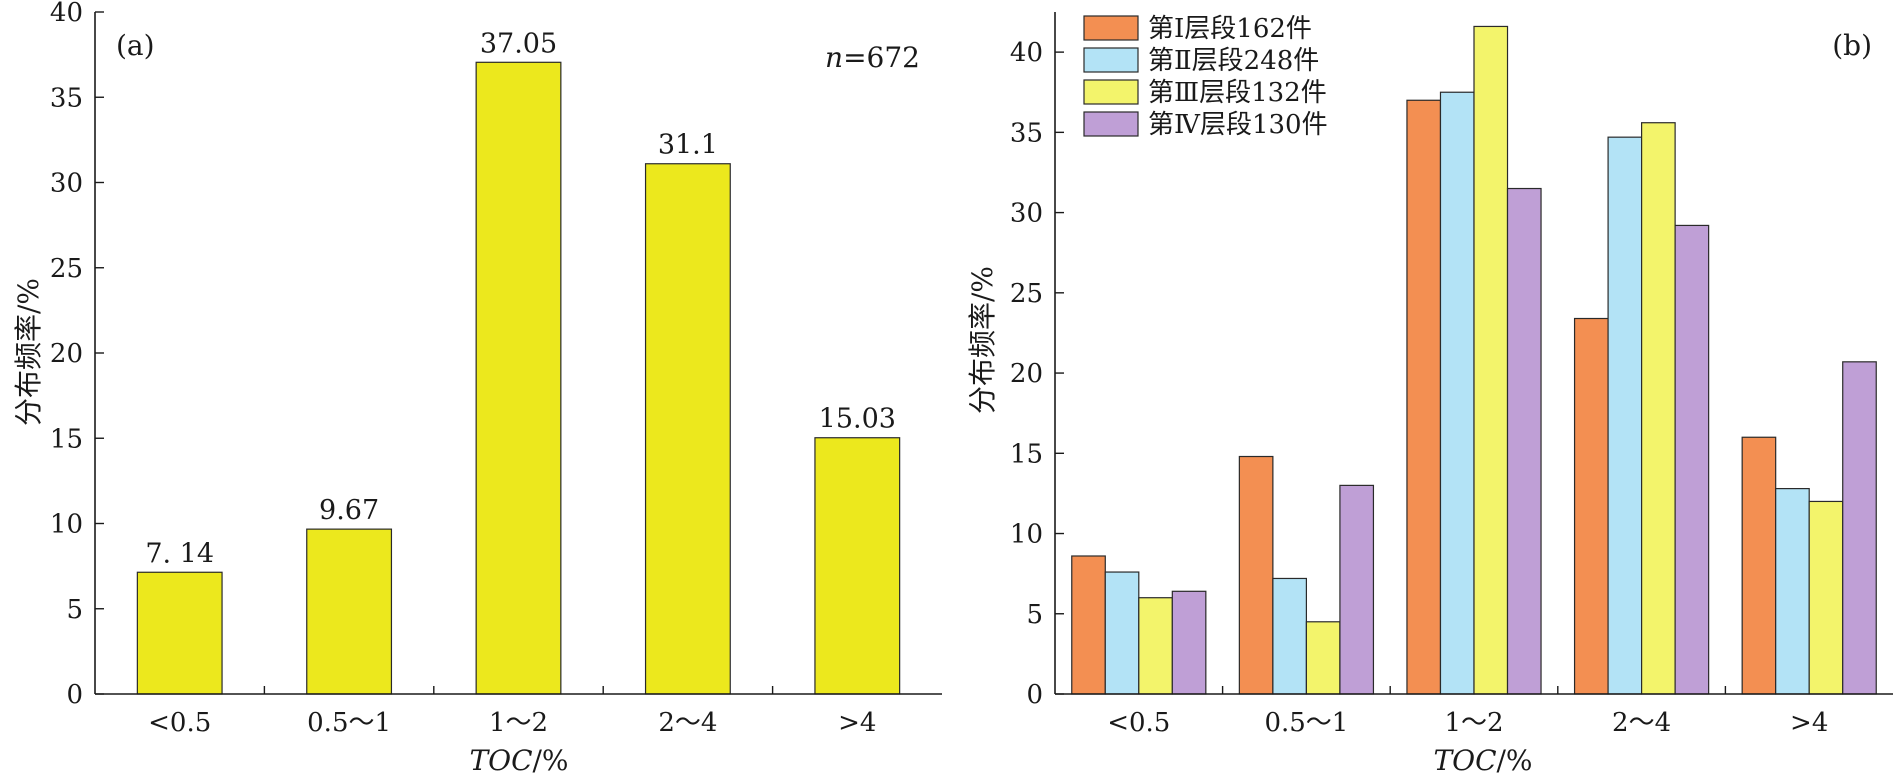  I want to click on y-axis-b: 0 5 10 15 20 25 30 35 40, so click(1037, 361).